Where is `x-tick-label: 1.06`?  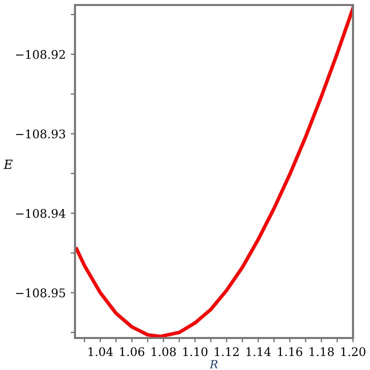
x-tick-label: 1.06 is located at coordinates (132, 351).